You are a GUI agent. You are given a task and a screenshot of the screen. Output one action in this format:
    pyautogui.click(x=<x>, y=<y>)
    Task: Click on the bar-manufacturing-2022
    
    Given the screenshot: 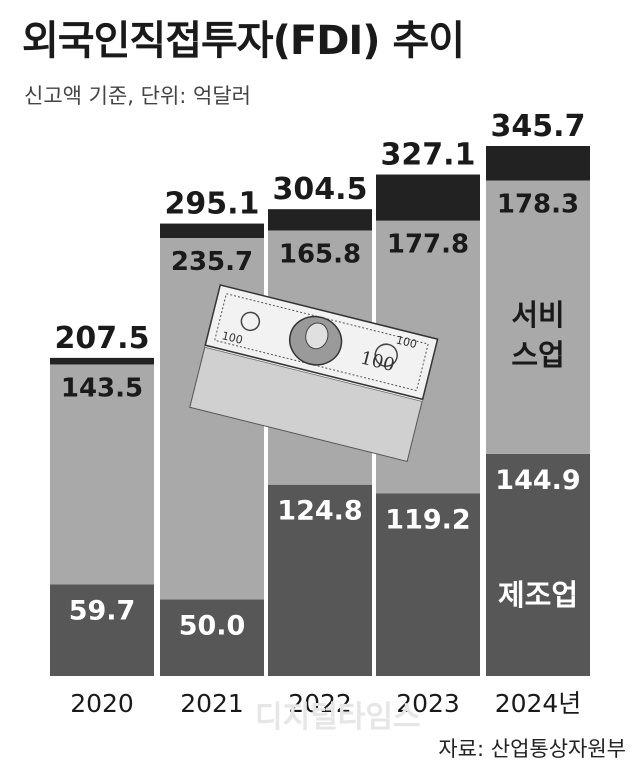 What is the action you would take?
    pyautogui.click(x=320, y=580)
    